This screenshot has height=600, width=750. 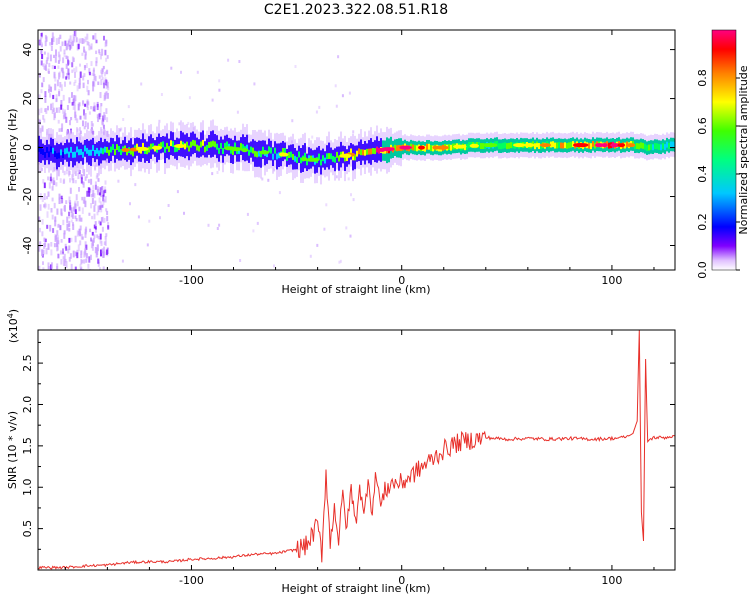 I want to click on snr-ytick-label: 2.5, so click(x=27, y=363).